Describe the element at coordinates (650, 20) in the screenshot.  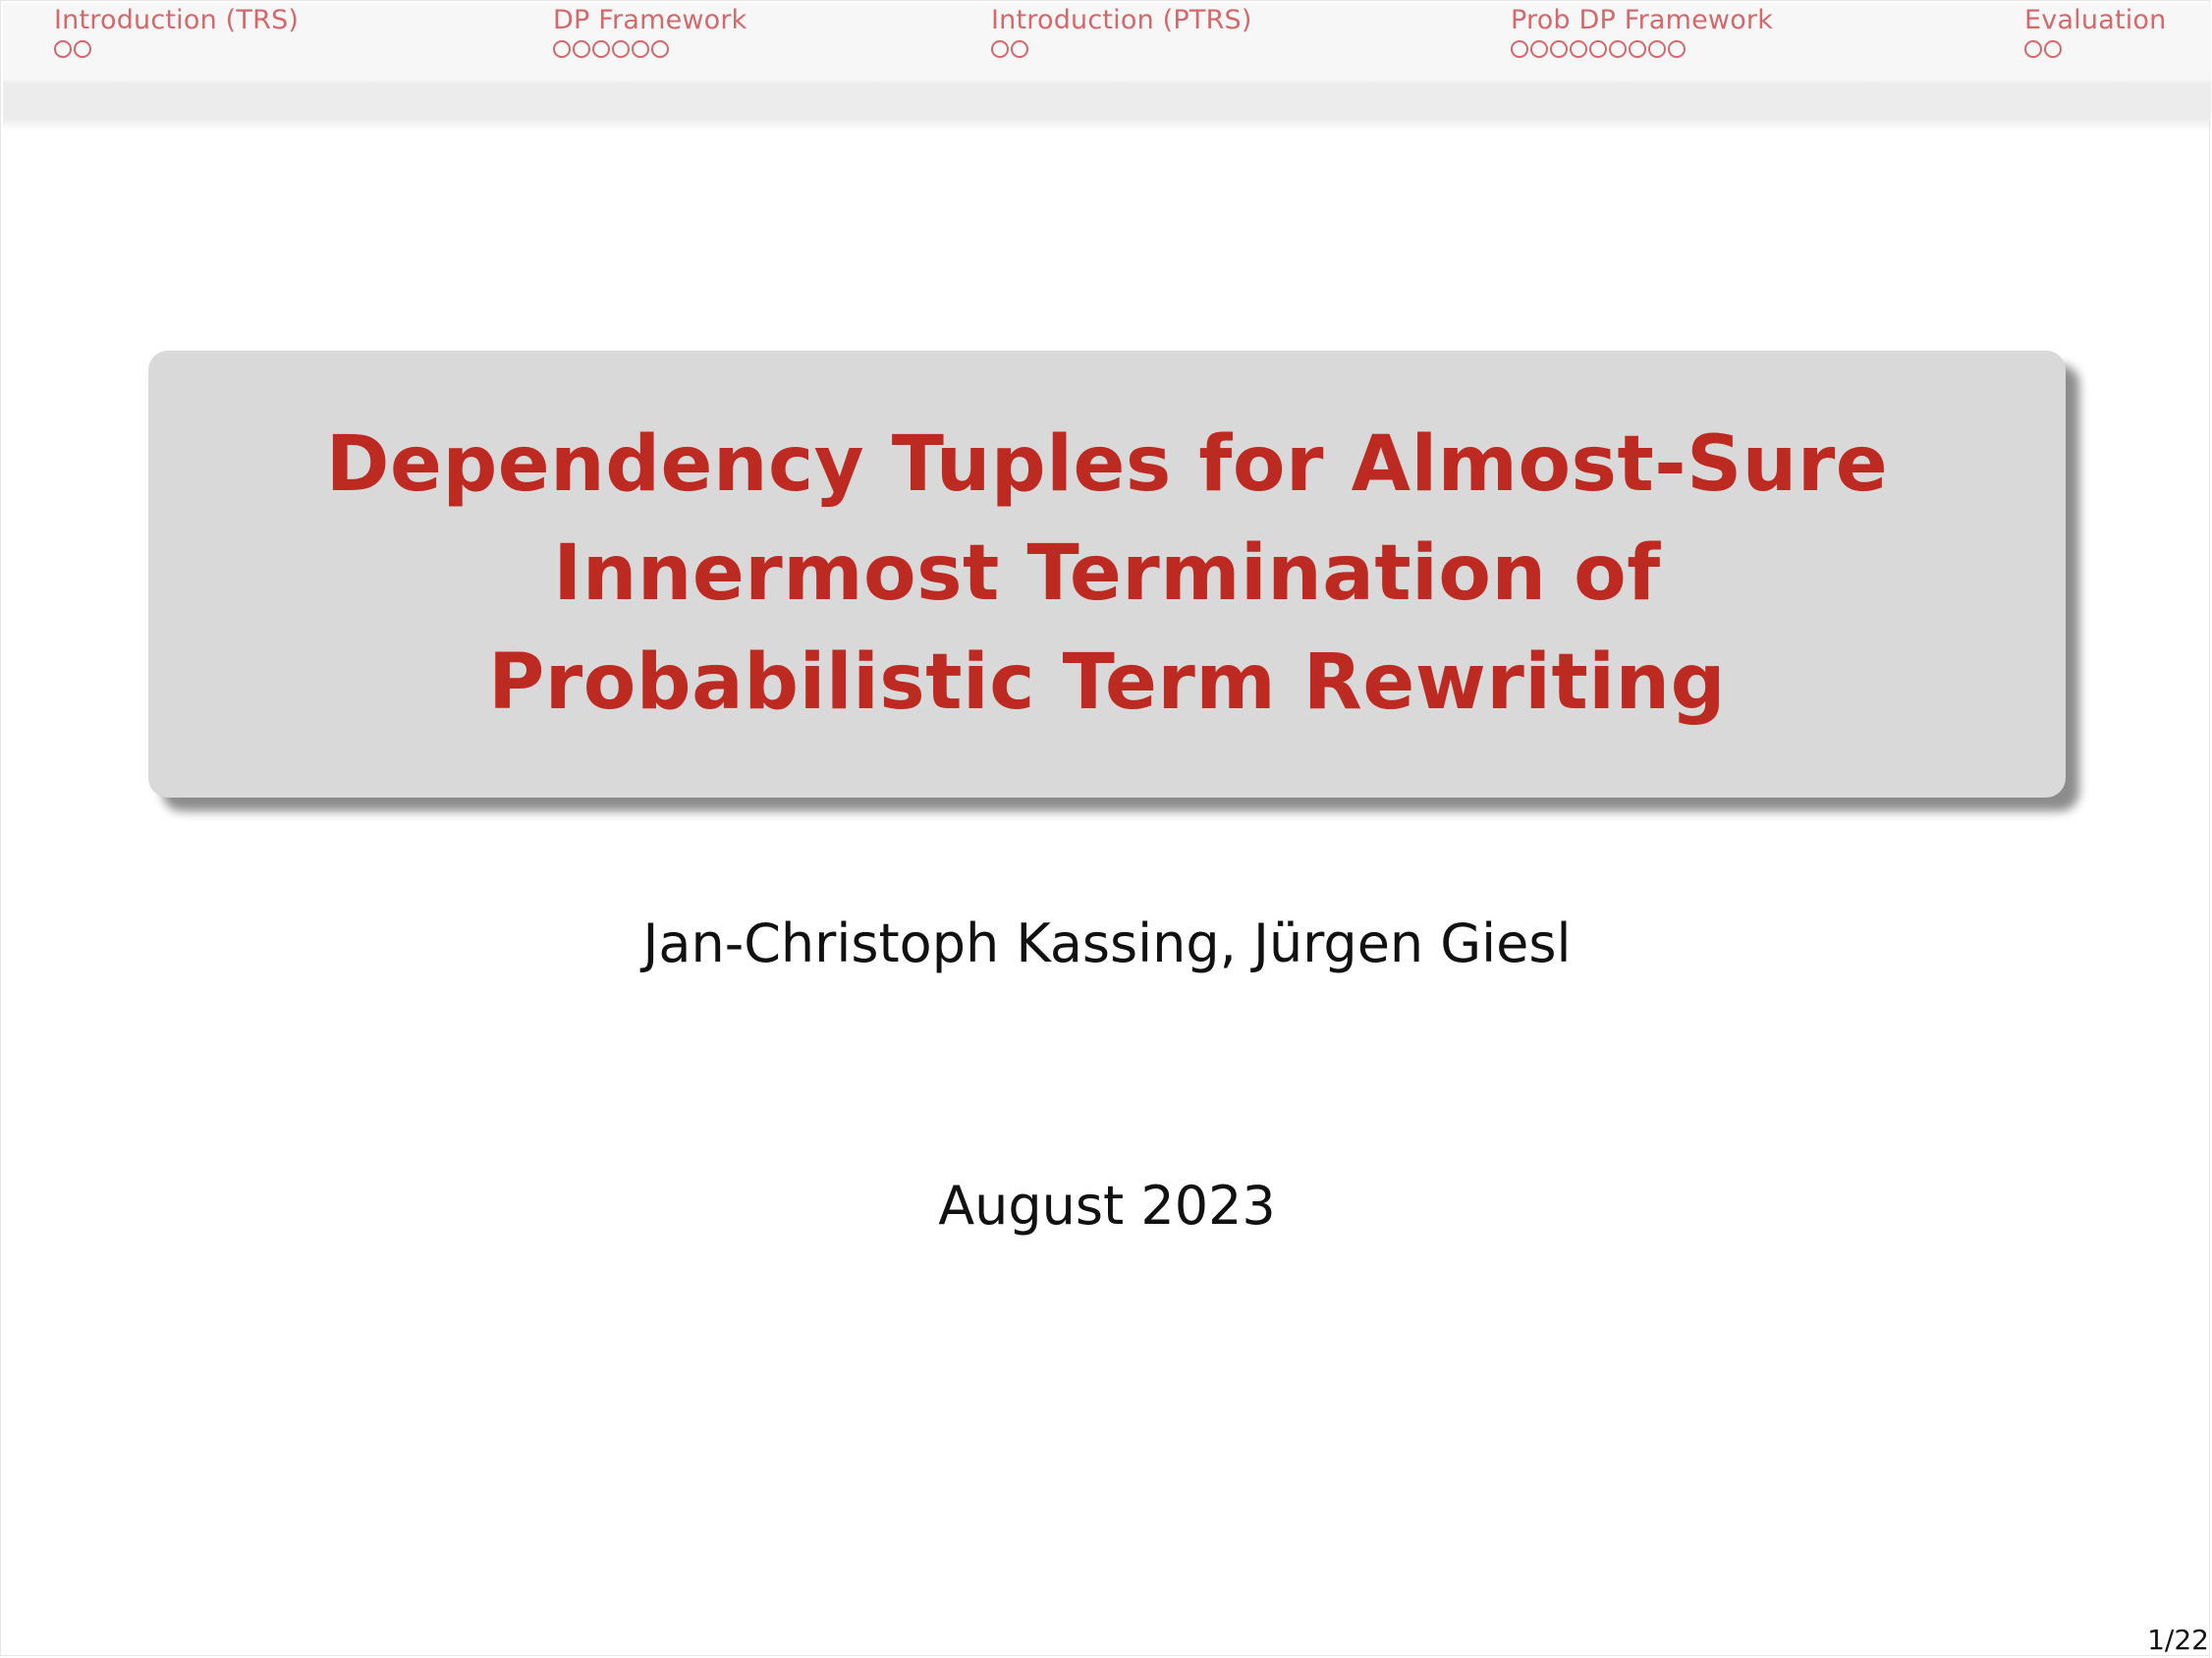
I see `nav-section-label: DP Framework` at that location.